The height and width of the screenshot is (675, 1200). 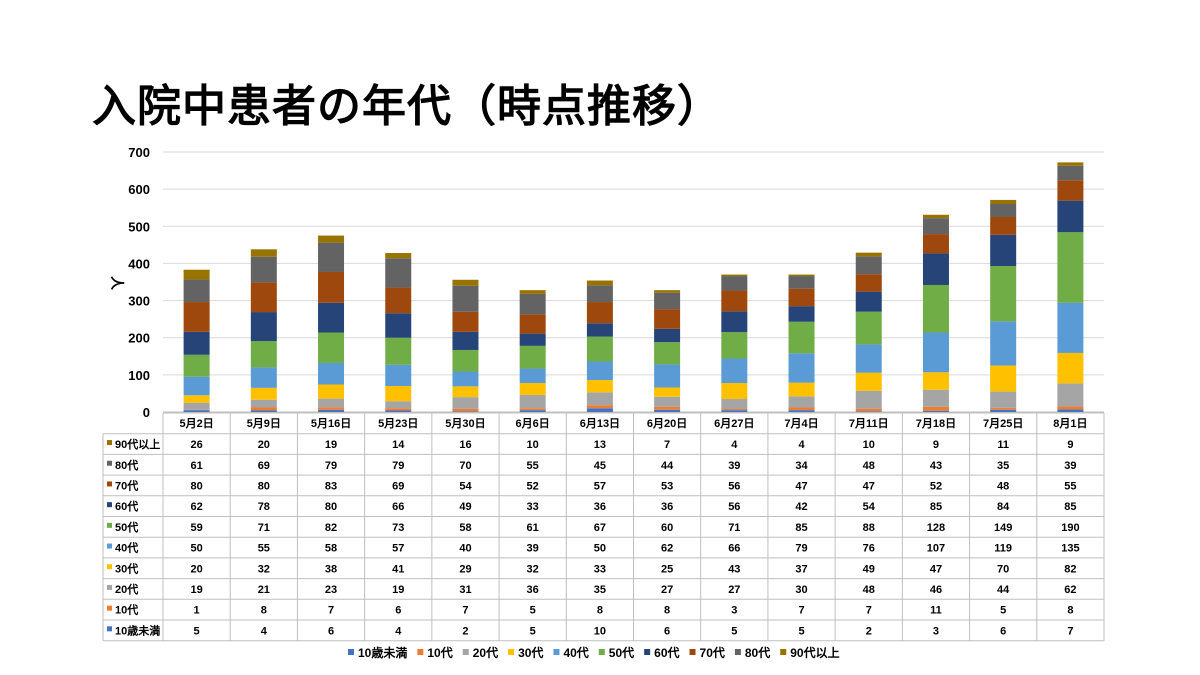 I want to click on data-label: 29, so click(x=465, y=569).